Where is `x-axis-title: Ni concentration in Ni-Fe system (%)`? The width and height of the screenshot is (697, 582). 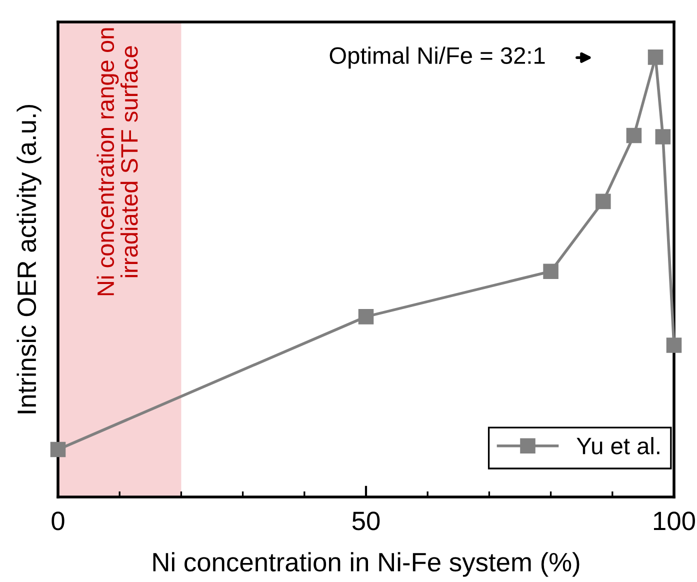
x-axis-title: Ni concentration in Ni-Fe system (%) is located at coordinates (366, 564).